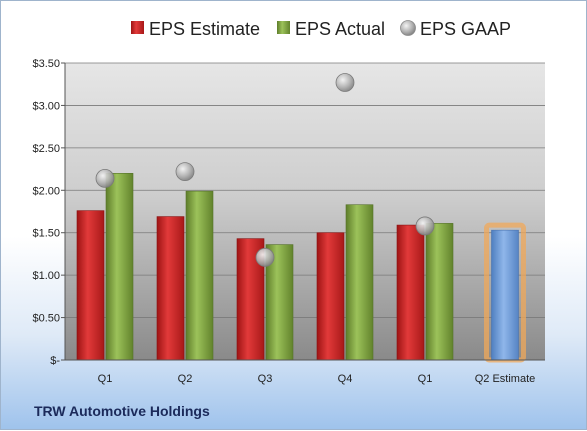 The image size is (587, 431). What do you see at coordinates (283, 27) in the screenshot?
I see `legend-actual-swatch` at bounding box center [283, 27].